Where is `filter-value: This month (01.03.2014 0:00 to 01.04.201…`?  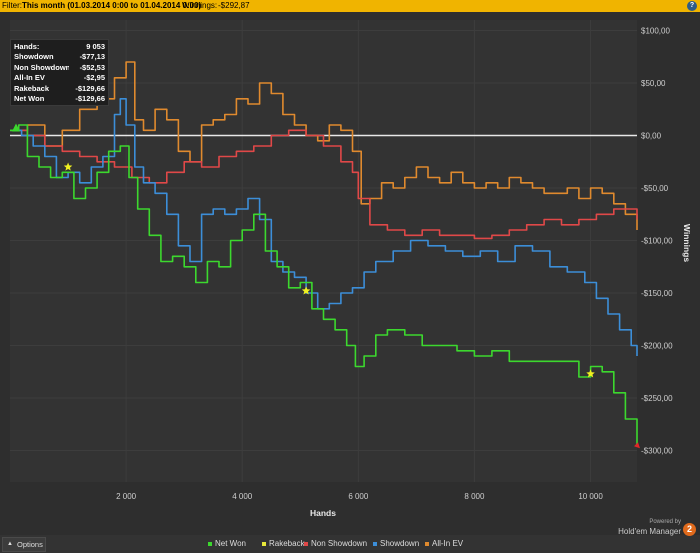
filter-value: This month (01.03.2014 0:00 to 01.04.201… is located at coordinates (112, 5).